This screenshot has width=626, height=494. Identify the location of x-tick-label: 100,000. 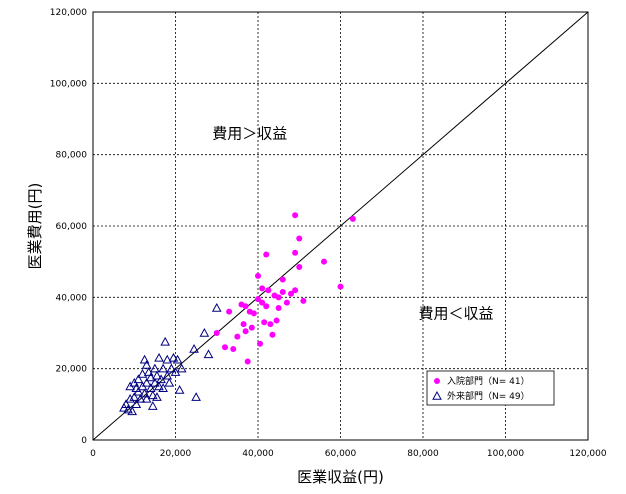
(505, 454).